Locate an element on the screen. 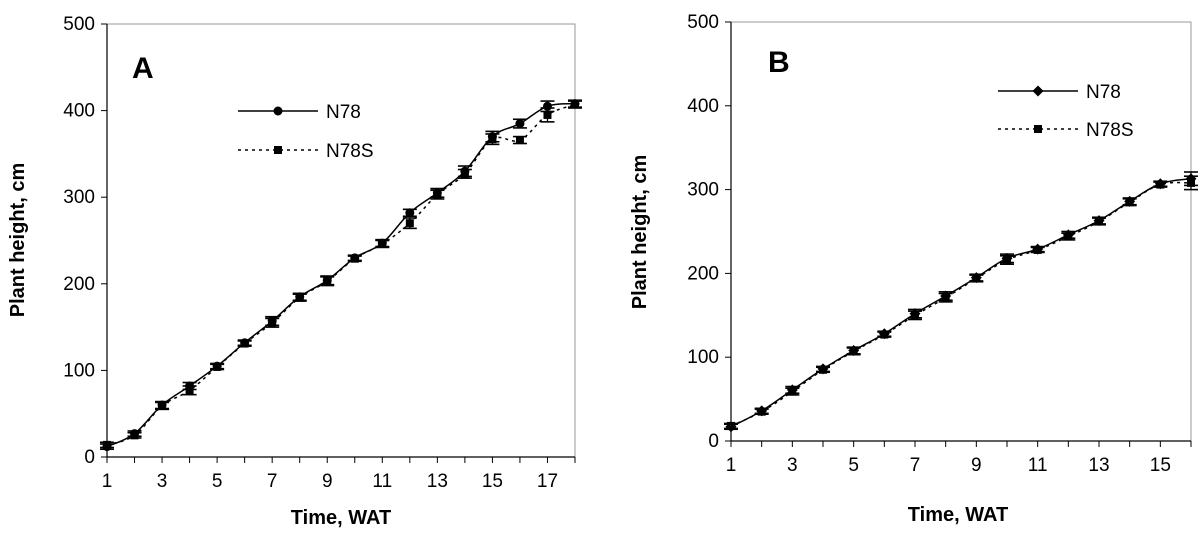  panel-label: B is located at coordinates (779, 62).